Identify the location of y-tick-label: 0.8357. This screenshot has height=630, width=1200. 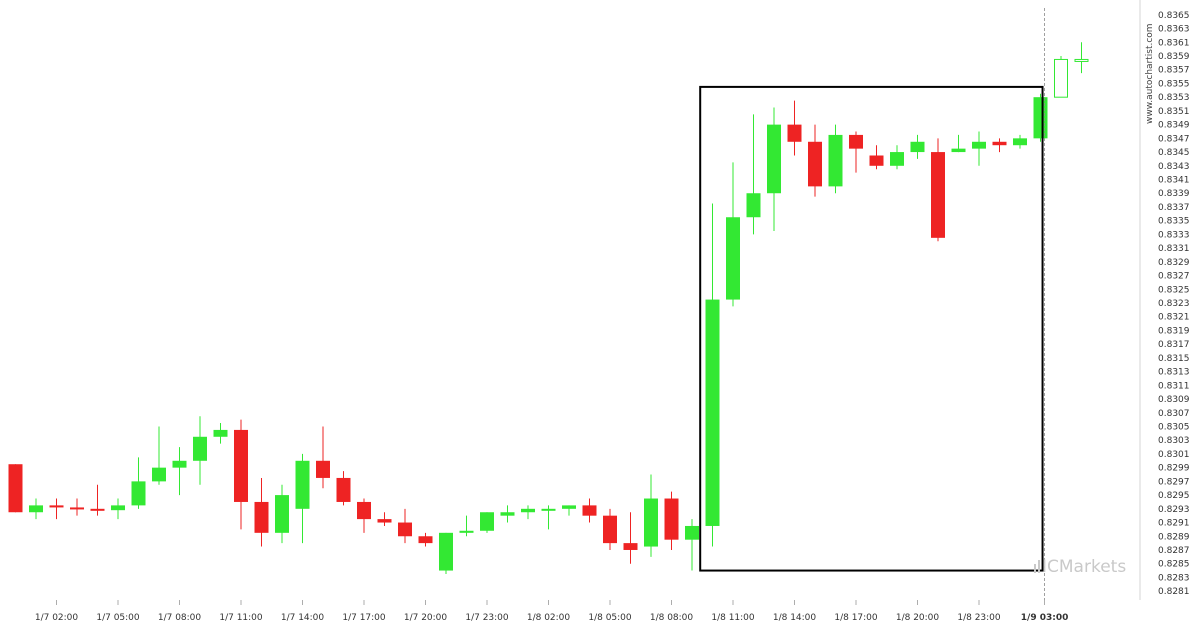
(1174, 71).